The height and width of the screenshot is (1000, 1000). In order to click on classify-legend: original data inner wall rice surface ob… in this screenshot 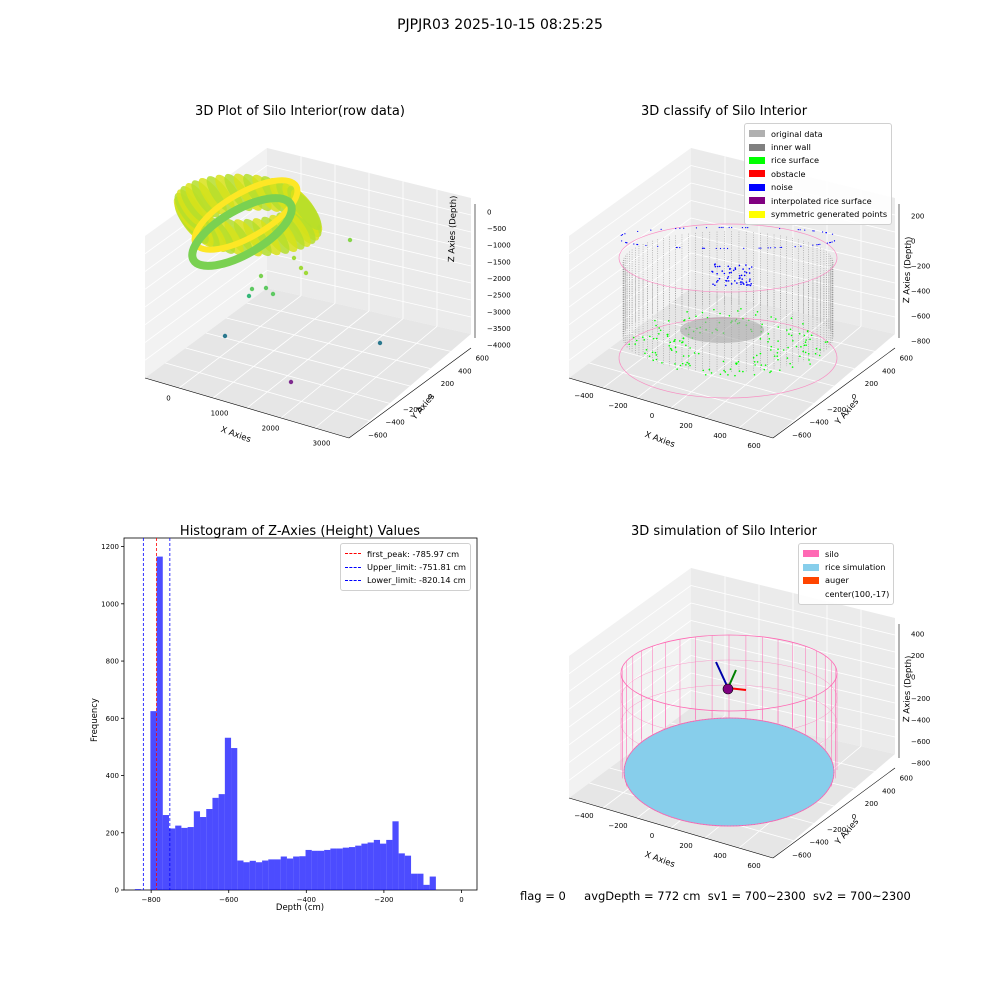, I will do `click(818, 174)`.